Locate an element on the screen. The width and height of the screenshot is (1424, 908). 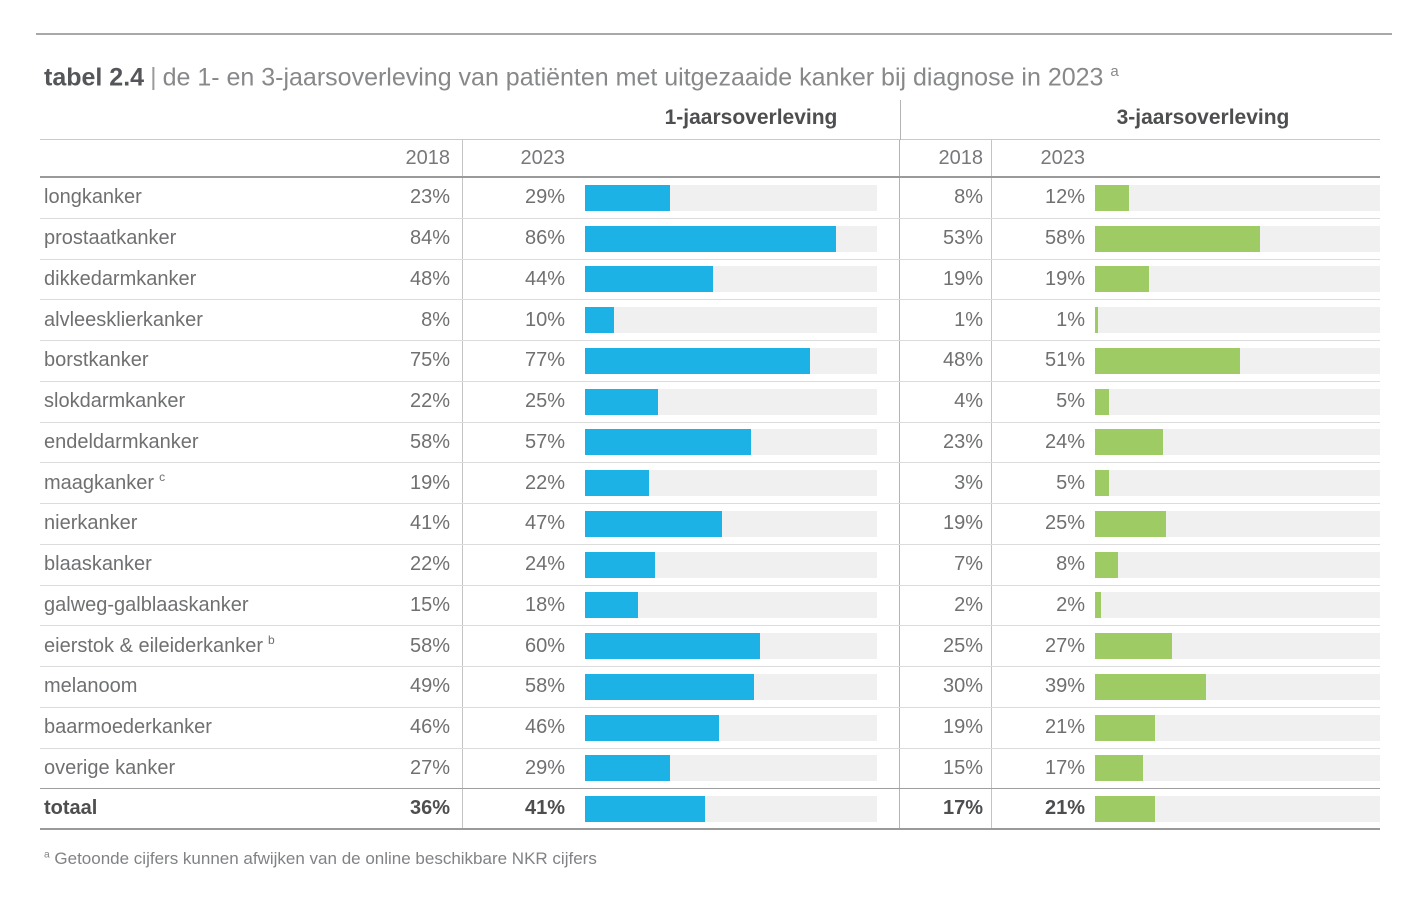
value-1yr-2023: 46% is located at coordinates (544, 727).